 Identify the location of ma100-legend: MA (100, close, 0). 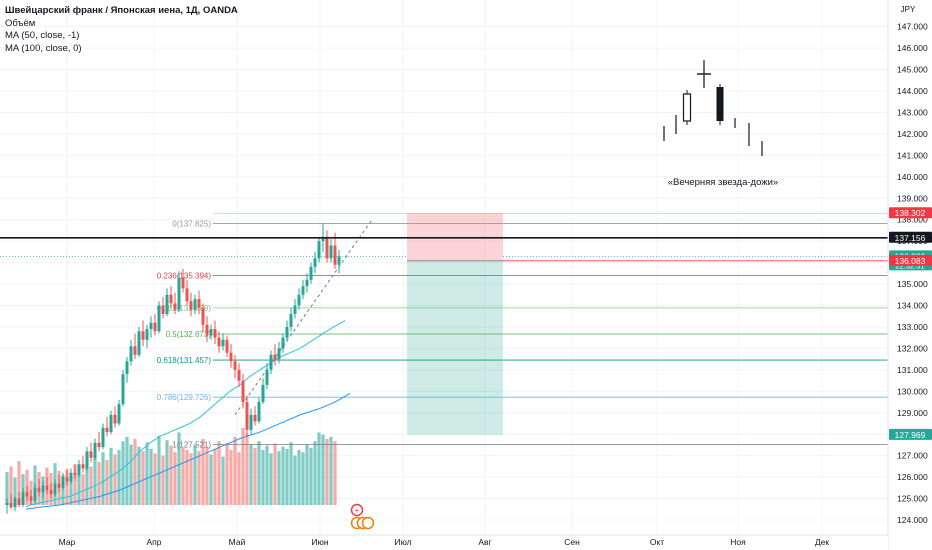
(43, 48).